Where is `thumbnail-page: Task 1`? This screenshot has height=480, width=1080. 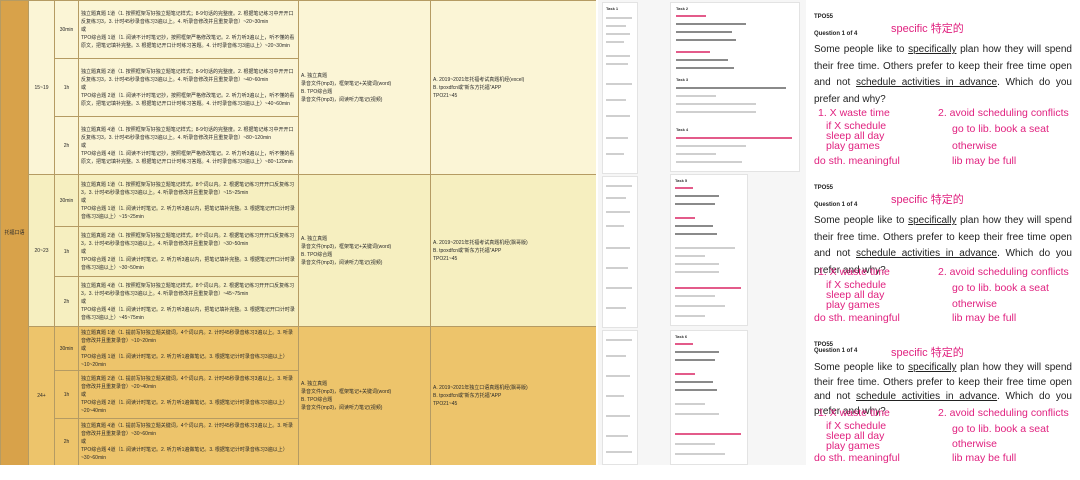
thumbnail-page: Task 1 is located at coordinates (620, 88).